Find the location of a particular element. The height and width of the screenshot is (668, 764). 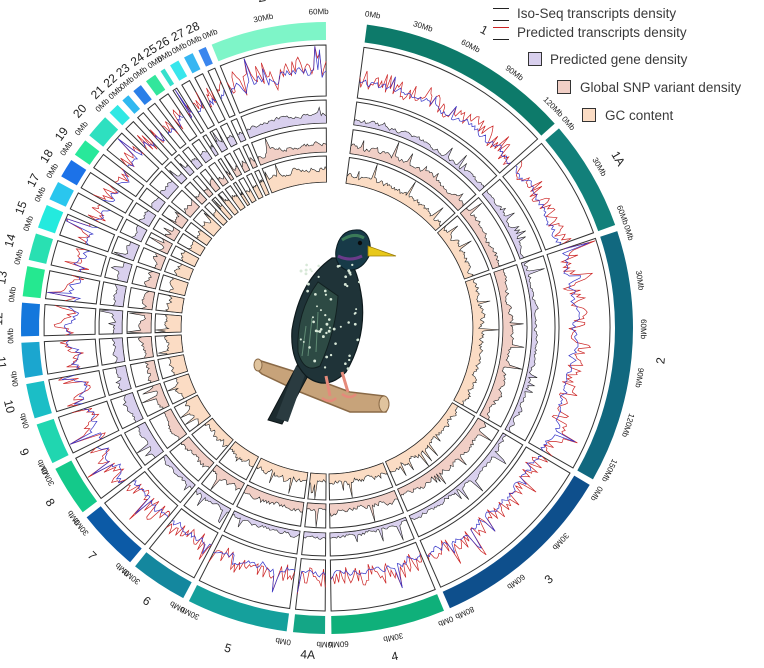

chr-9-gene-density is located at coordinates (133, 407).